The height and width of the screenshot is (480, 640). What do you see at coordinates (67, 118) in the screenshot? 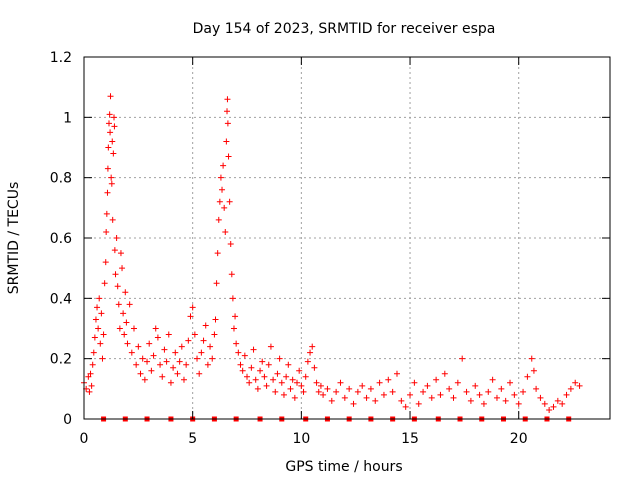
I see `y-tick-label: 1` at bounding box center [67, 118].